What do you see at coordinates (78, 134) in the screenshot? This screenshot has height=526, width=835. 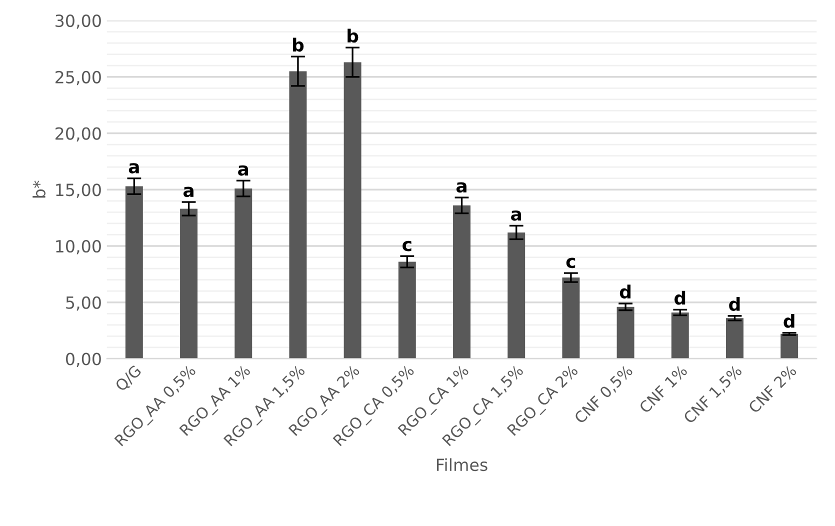 I see `y-tick-label: 20,00` at bounding box center [78, 134].